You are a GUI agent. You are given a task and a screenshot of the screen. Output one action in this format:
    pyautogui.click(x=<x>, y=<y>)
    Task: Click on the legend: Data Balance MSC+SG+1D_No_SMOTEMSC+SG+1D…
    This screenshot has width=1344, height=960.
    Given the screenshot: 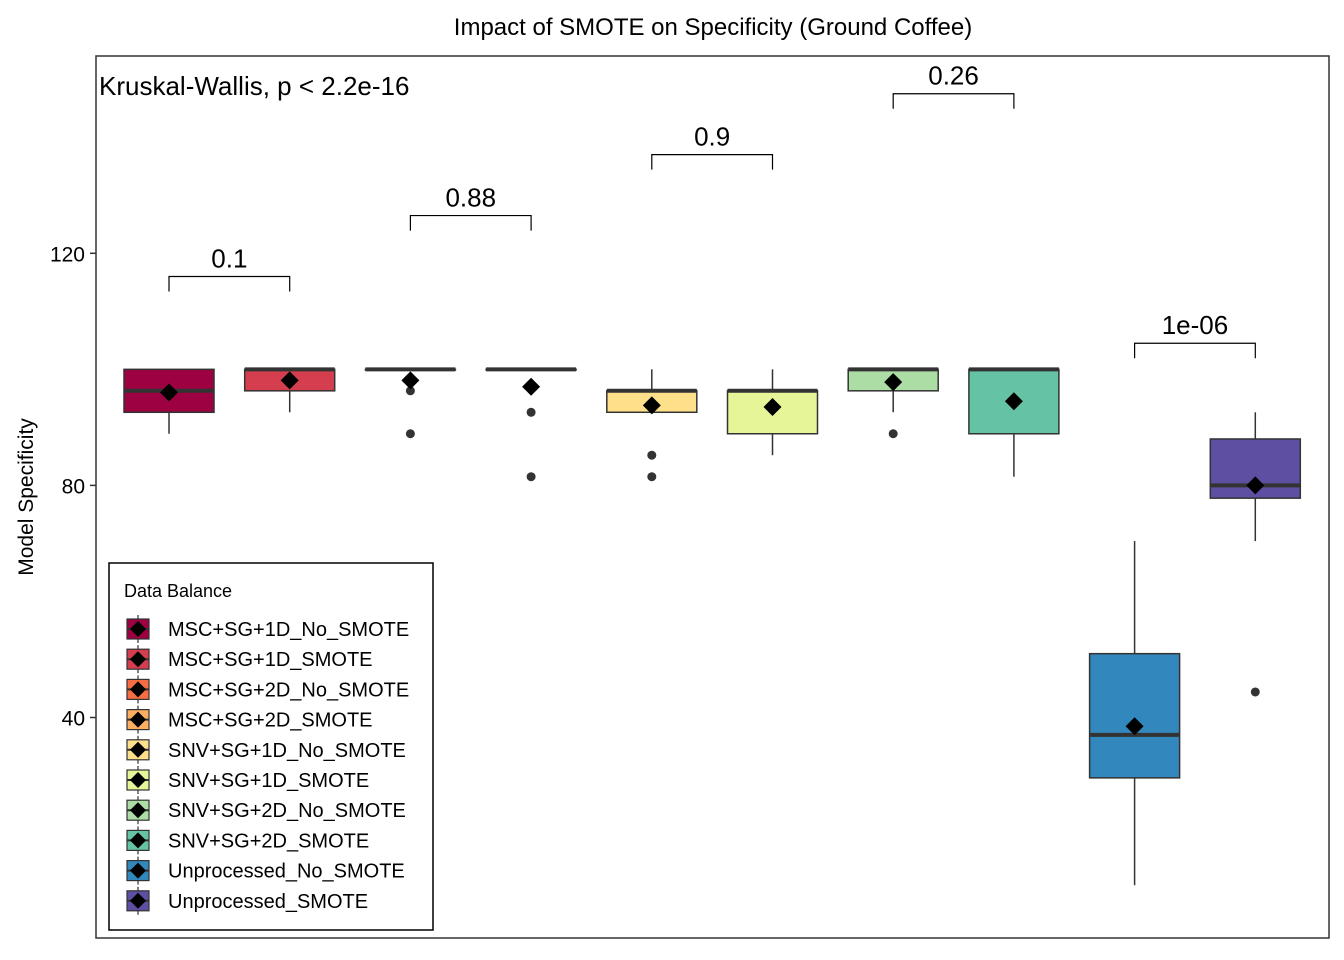 What is the action you would take?
    pyautogui.click(x=271, y=746)
    